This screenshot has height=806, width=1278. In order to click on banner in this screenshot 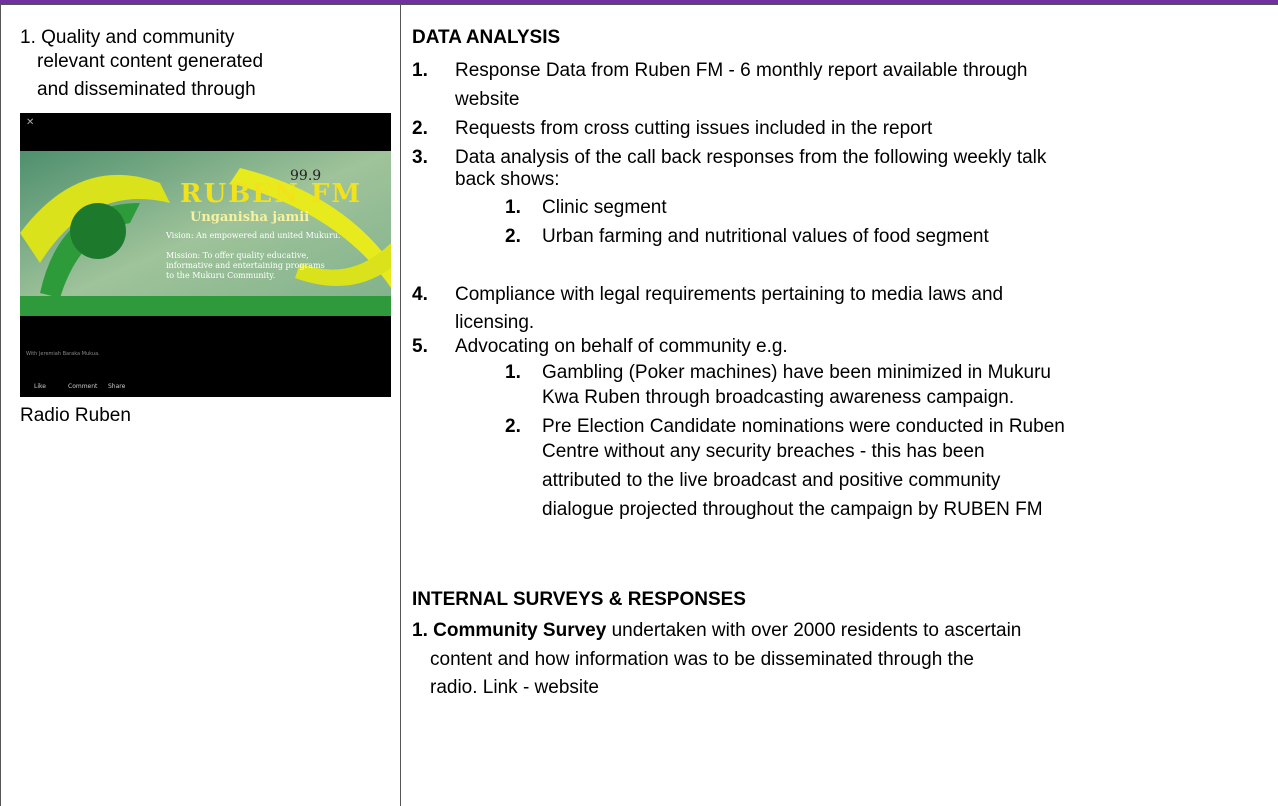, I will do `click(205, 233)`.